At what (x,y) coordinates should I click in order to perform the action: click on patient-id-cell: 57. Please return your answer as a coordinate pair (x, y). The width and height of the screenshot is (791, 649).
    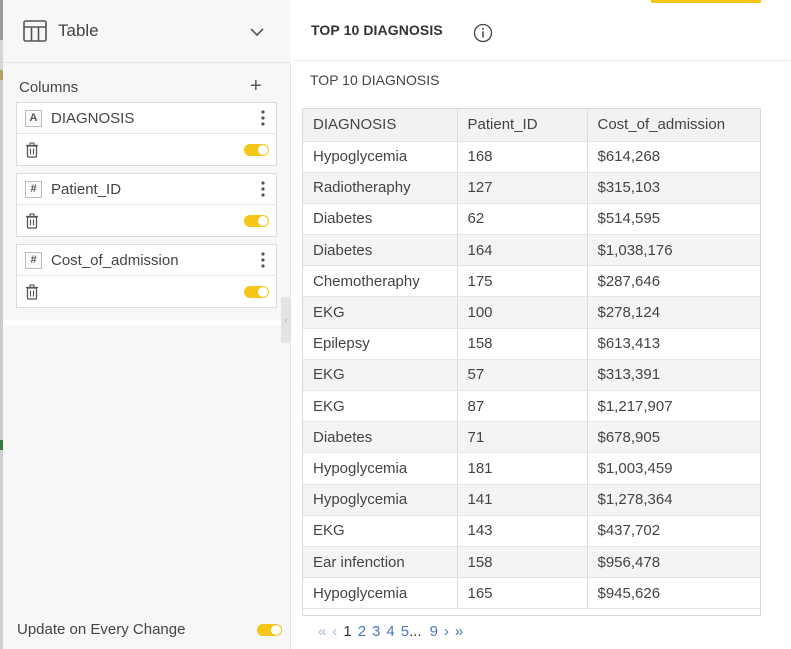
    Looking at the image, I should click on (522, 375).